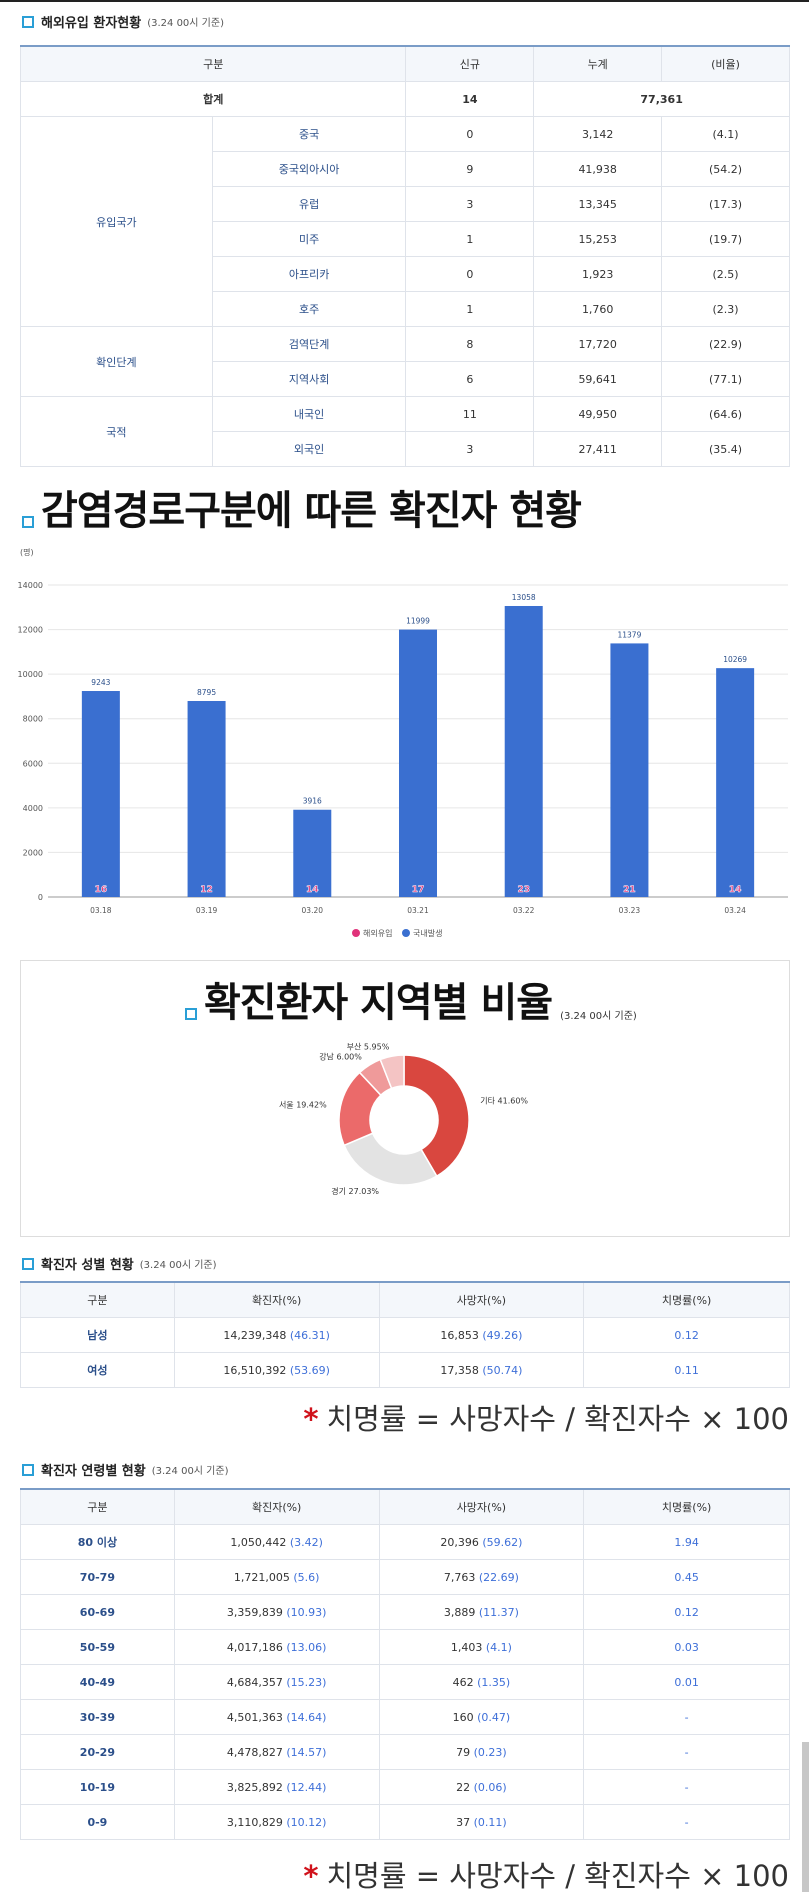 Image resolution: width=809 pixels, height=1898 pixels. Describe the element at coordinates (97, 1647) in the screenshot. I see `row-label: 50-59` at that location.